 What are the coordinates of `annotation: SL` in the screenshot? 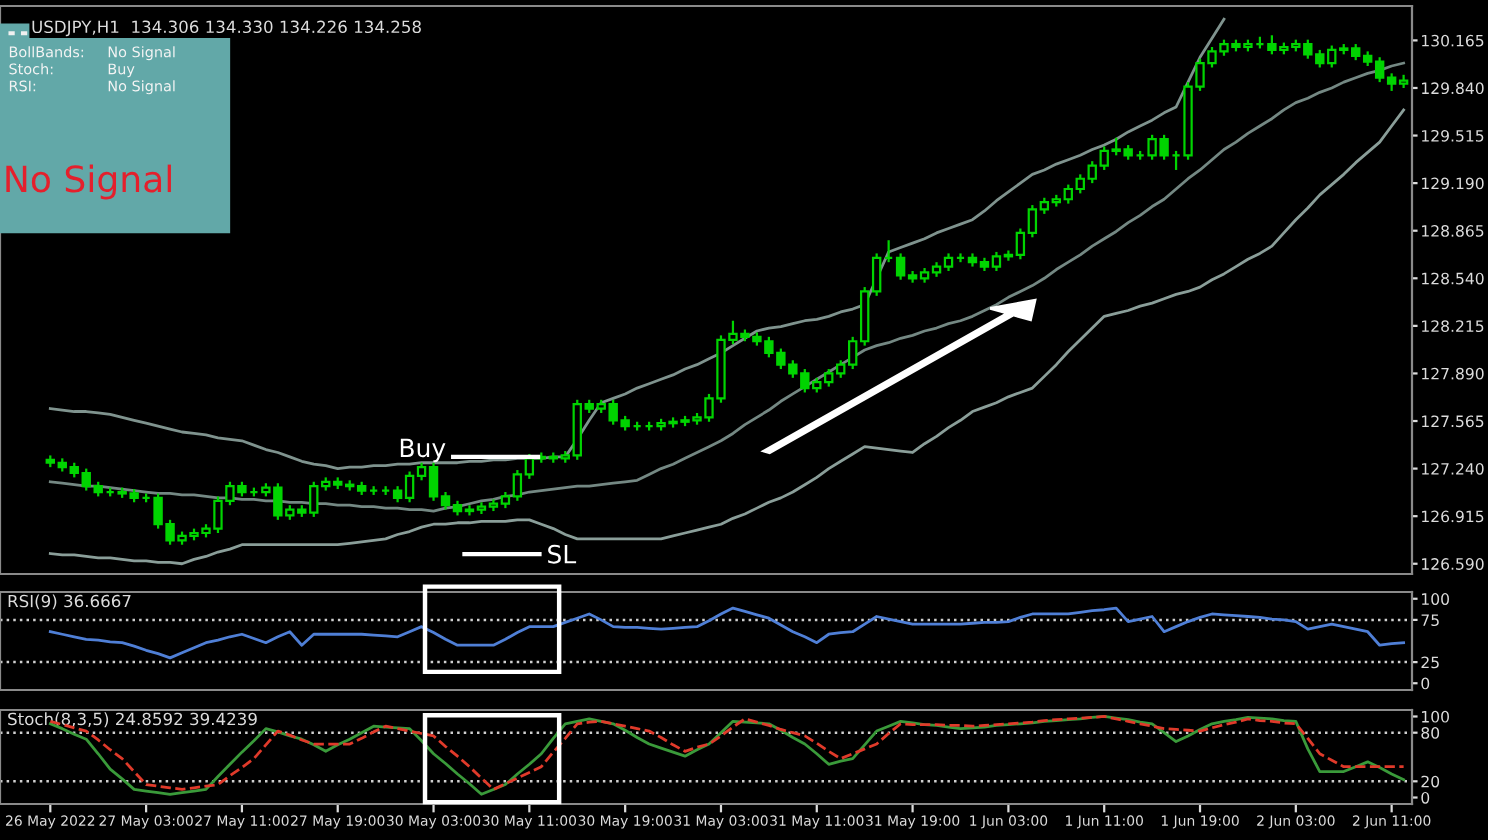 It's located at (562, 554).